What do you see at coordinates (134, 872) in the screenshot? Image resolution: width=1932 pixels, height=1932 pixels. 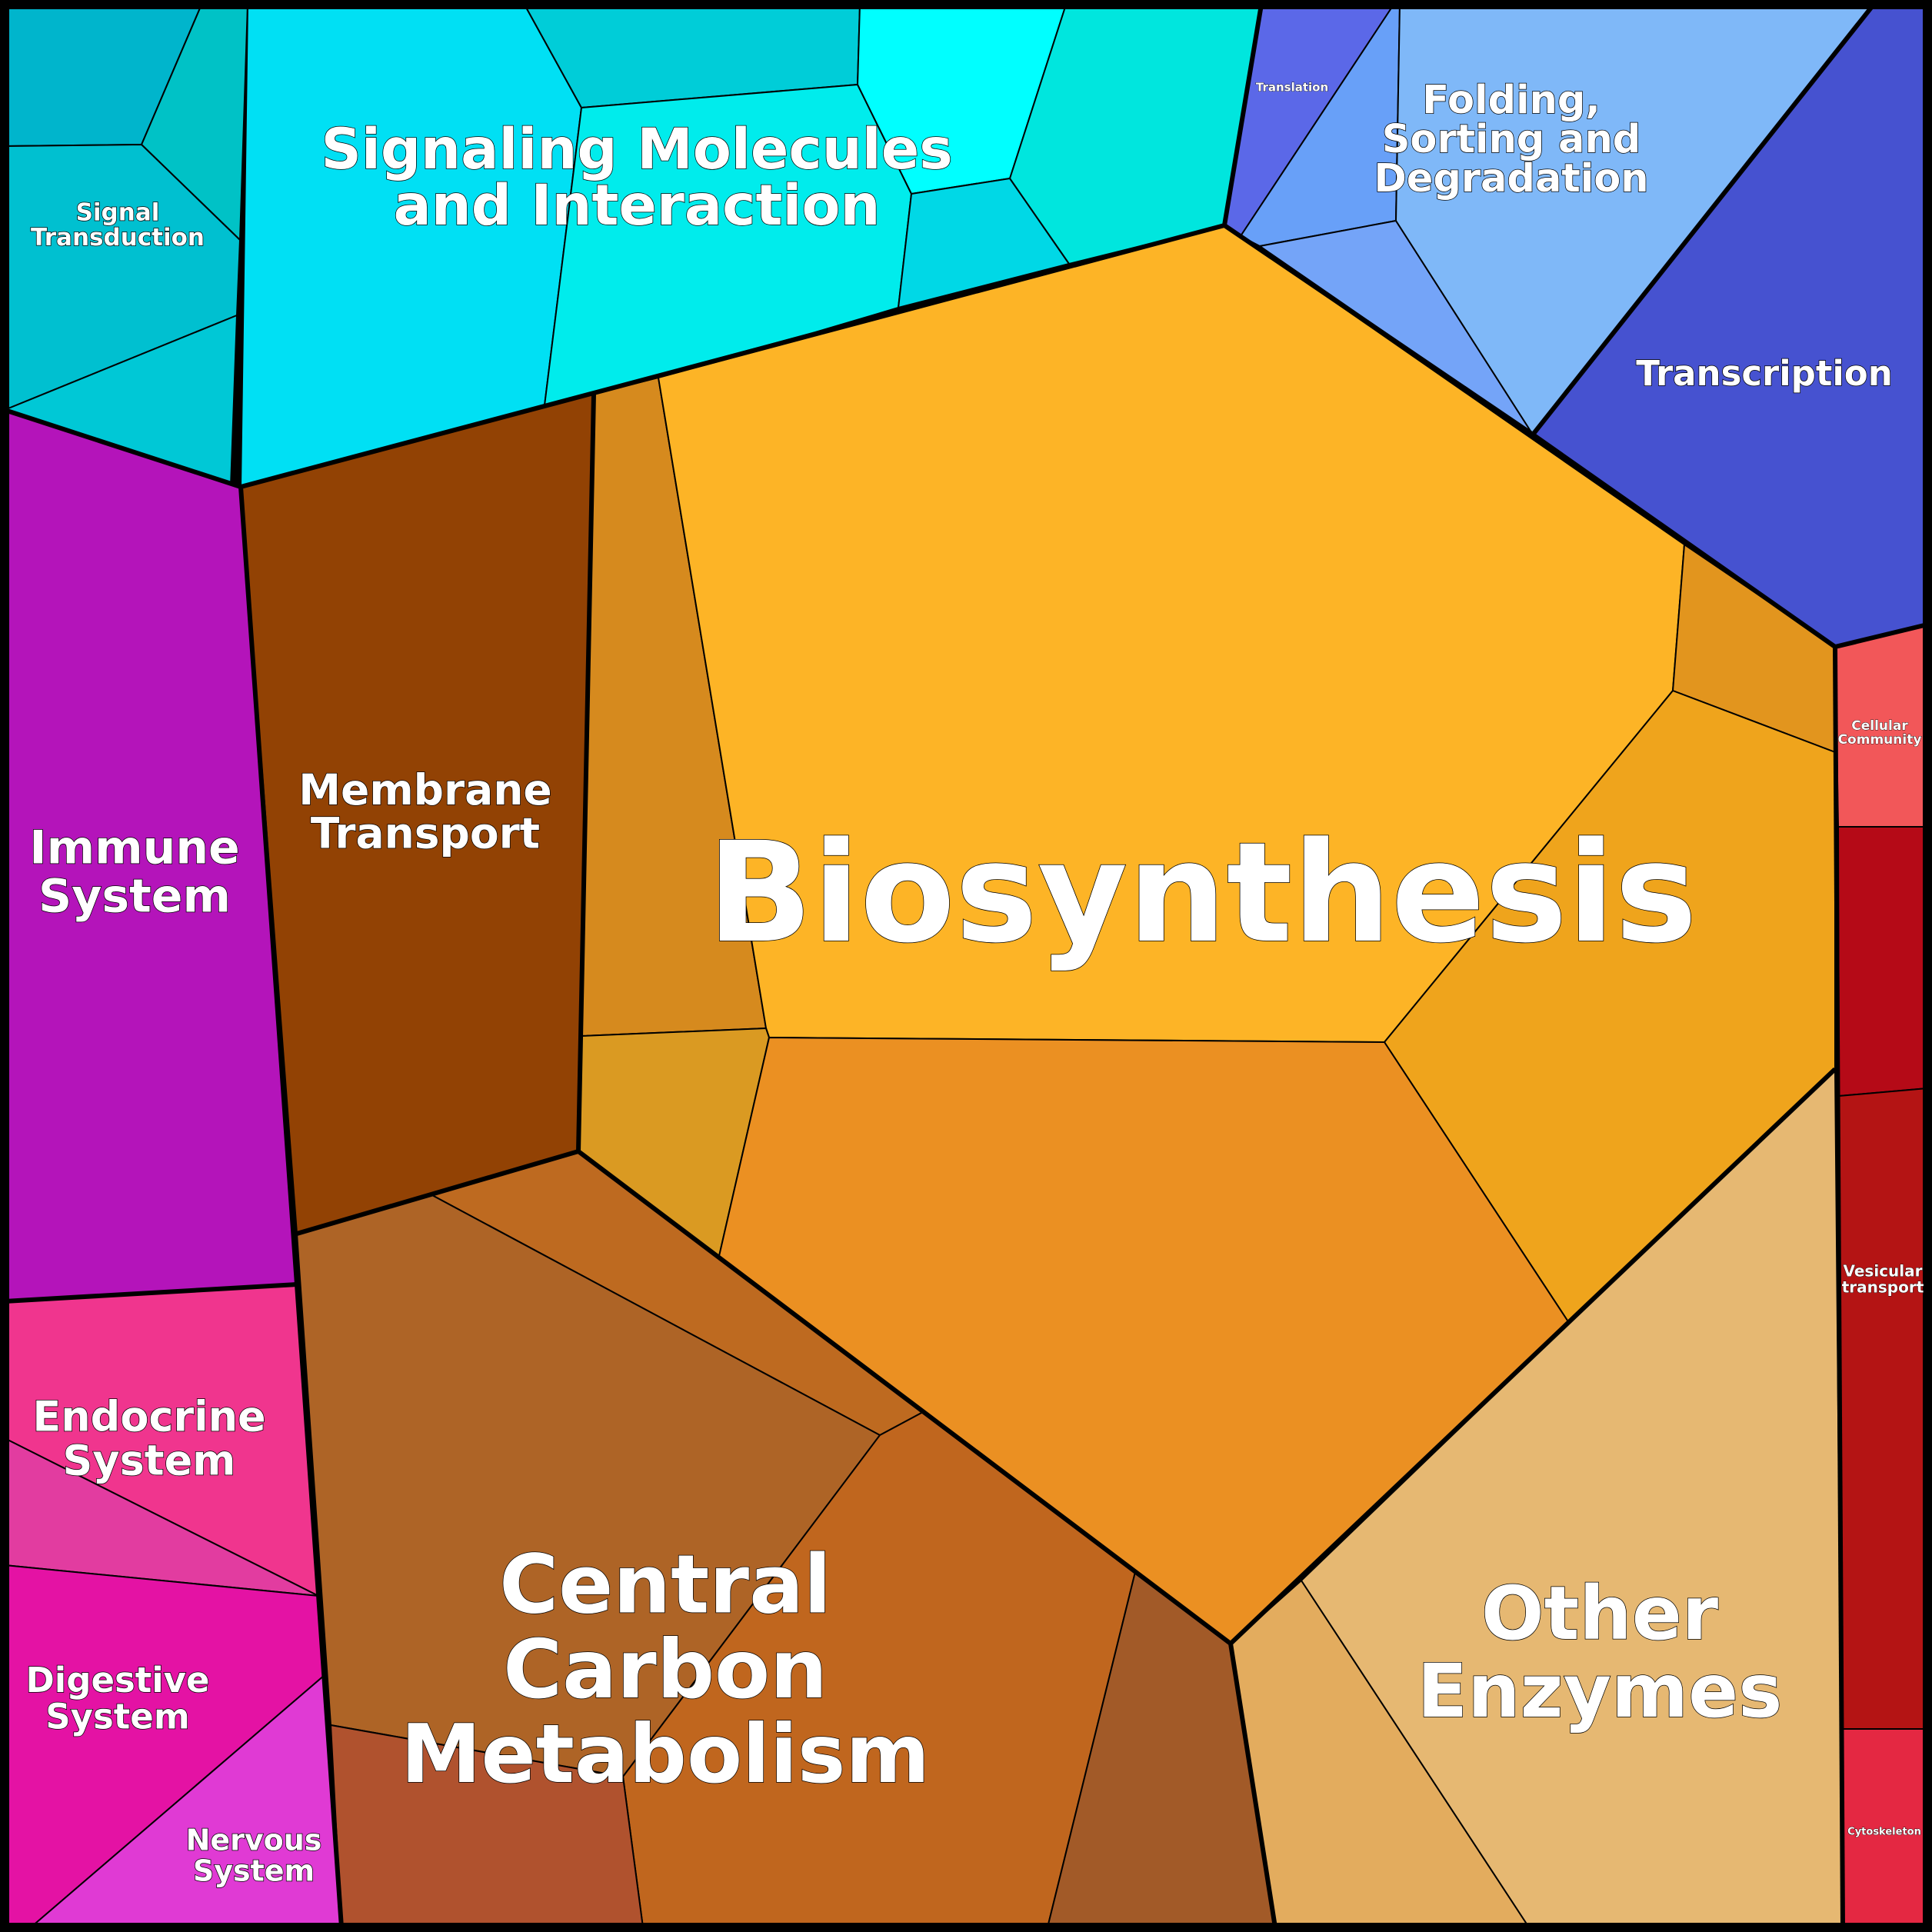 I see `immune-system-label: Immune System` at bounding box center [134, 872].